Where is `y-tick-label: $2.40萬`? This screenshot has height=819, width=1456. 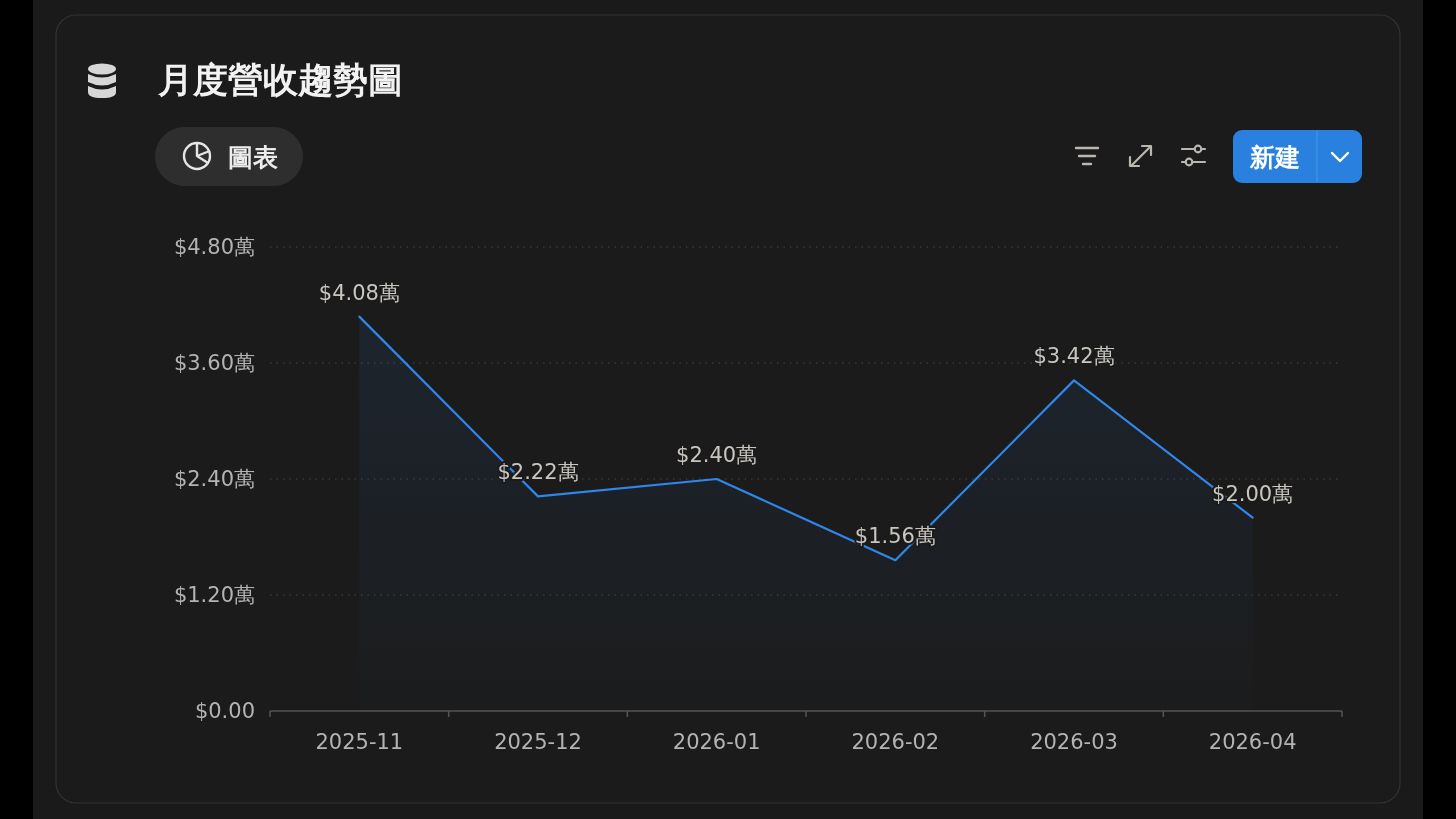
y-tick-label: $2.40萬 is located at coordinates (214, 479).